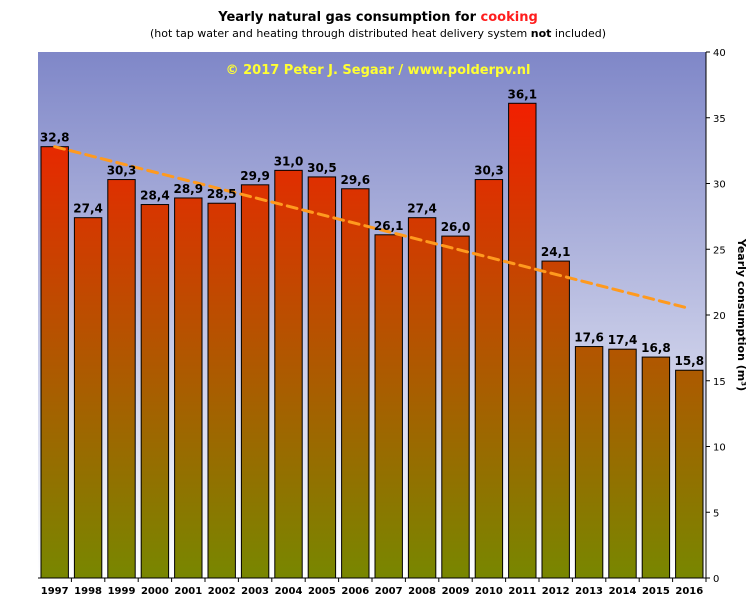 The width and height of the screenshot is (756, 612). I want to click on bar-2016, so click(689, 474).